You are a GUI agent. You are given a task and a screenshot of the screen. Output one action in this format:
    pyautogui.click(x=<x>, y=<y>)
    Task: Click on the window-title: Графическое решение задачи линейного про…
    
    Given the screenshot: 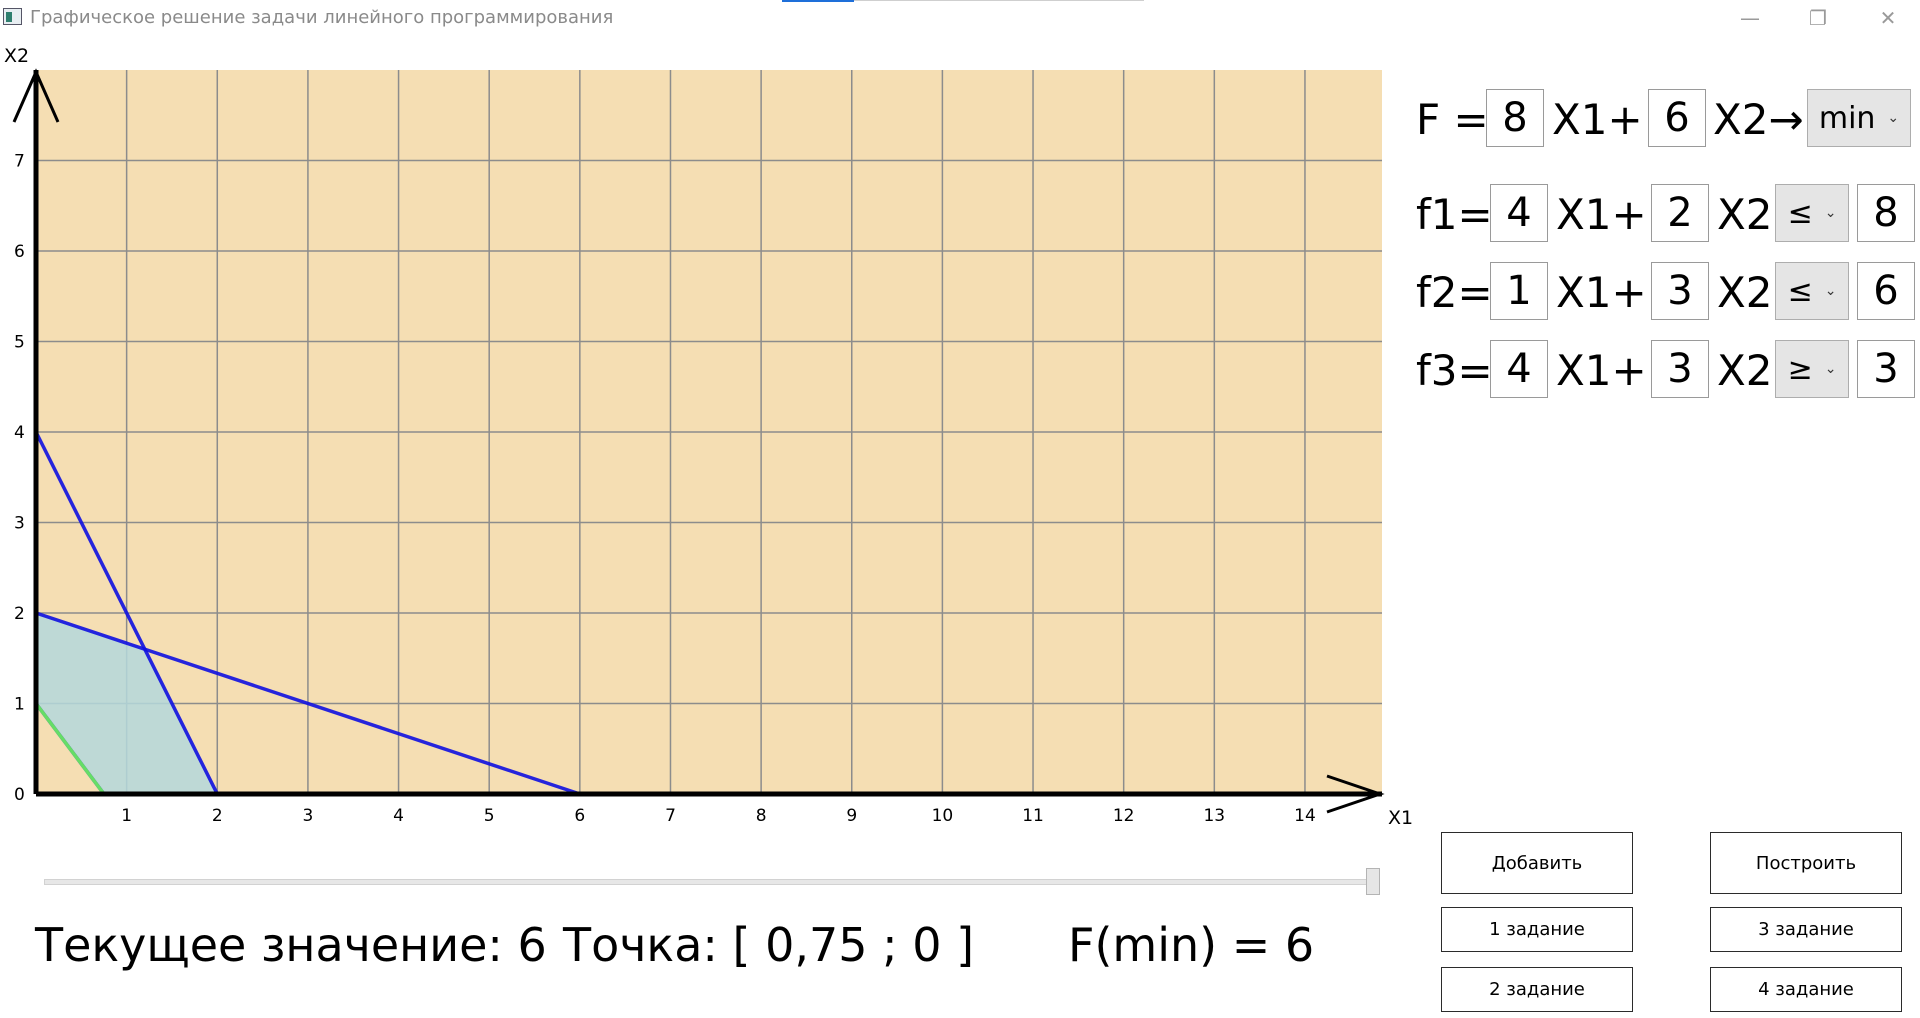 What is the action you would take?
    pyautogui.click(x=322, y=17)
    